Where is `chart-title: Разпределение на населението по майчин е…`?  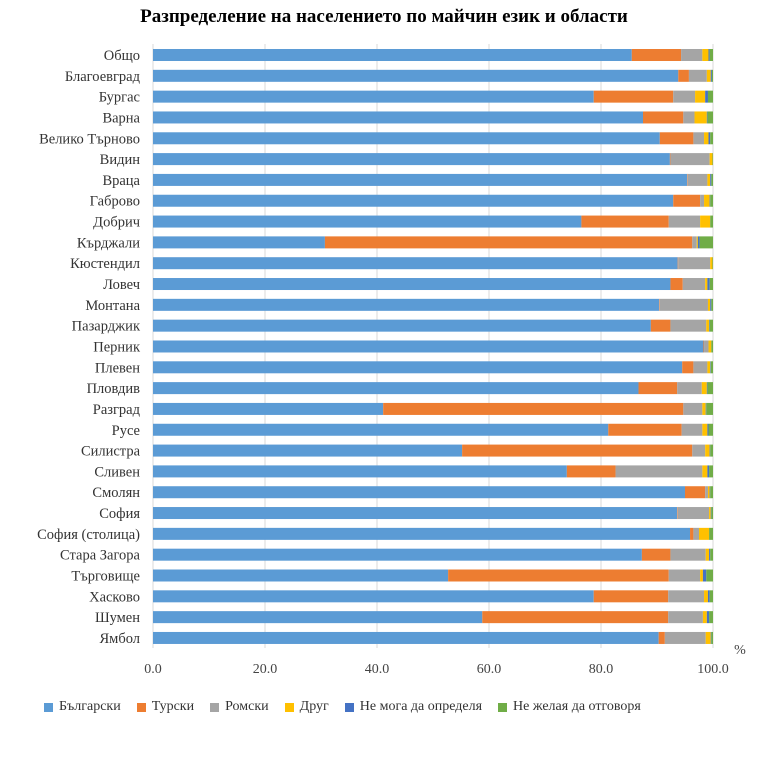
chart-title: Разпределение на населението по майчин е… is located at coordinates (384, 16).